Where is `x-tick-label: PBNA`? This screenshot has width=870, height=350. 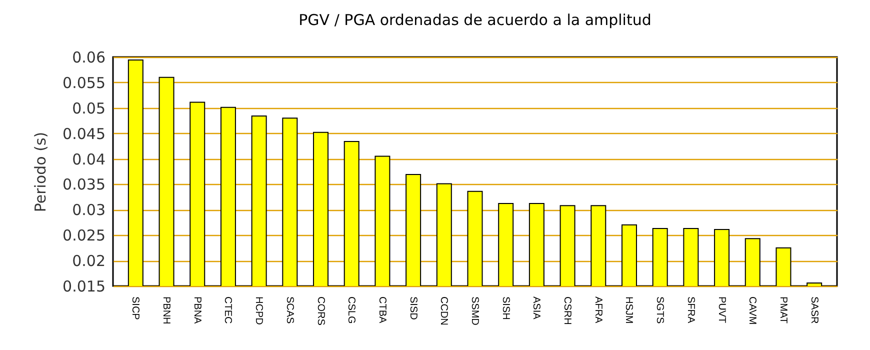
x-tick-label: PBNA is located at coordinates (196, 310).